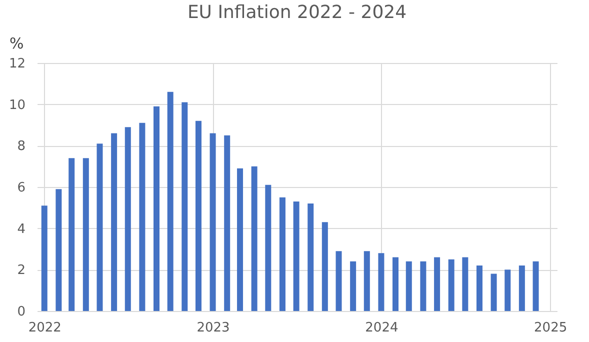 This screenshot has width=589, height=342. I want to click on y-axis-title: %, so click(17, 43).